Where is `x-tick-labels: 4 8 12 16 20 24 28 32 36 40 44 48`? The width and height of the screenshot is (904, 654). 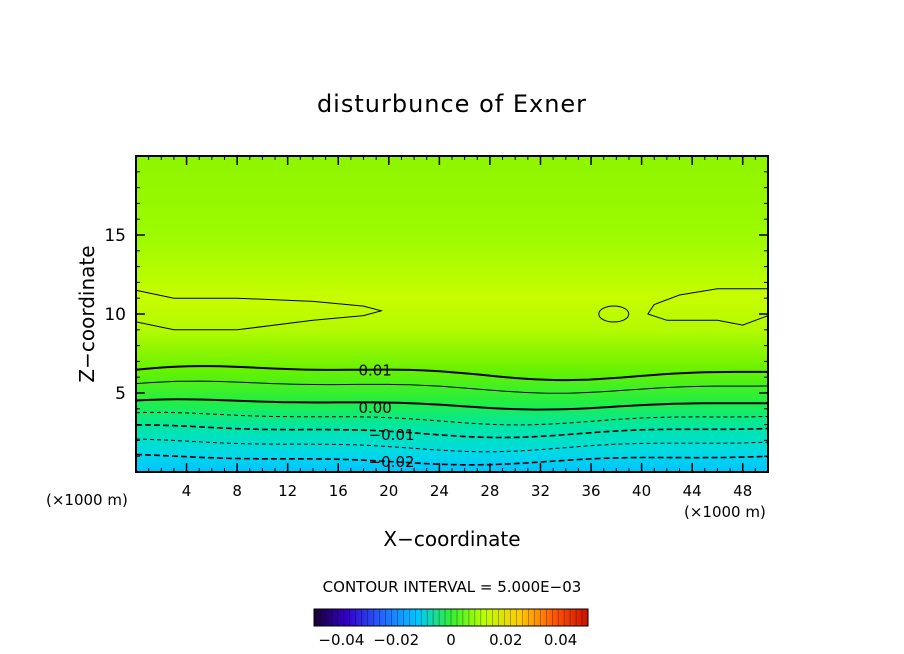 x-tick-labels: 4 8 12 16 20 24 28 32 36 40 44 48 is located at coordinates (467, 491).